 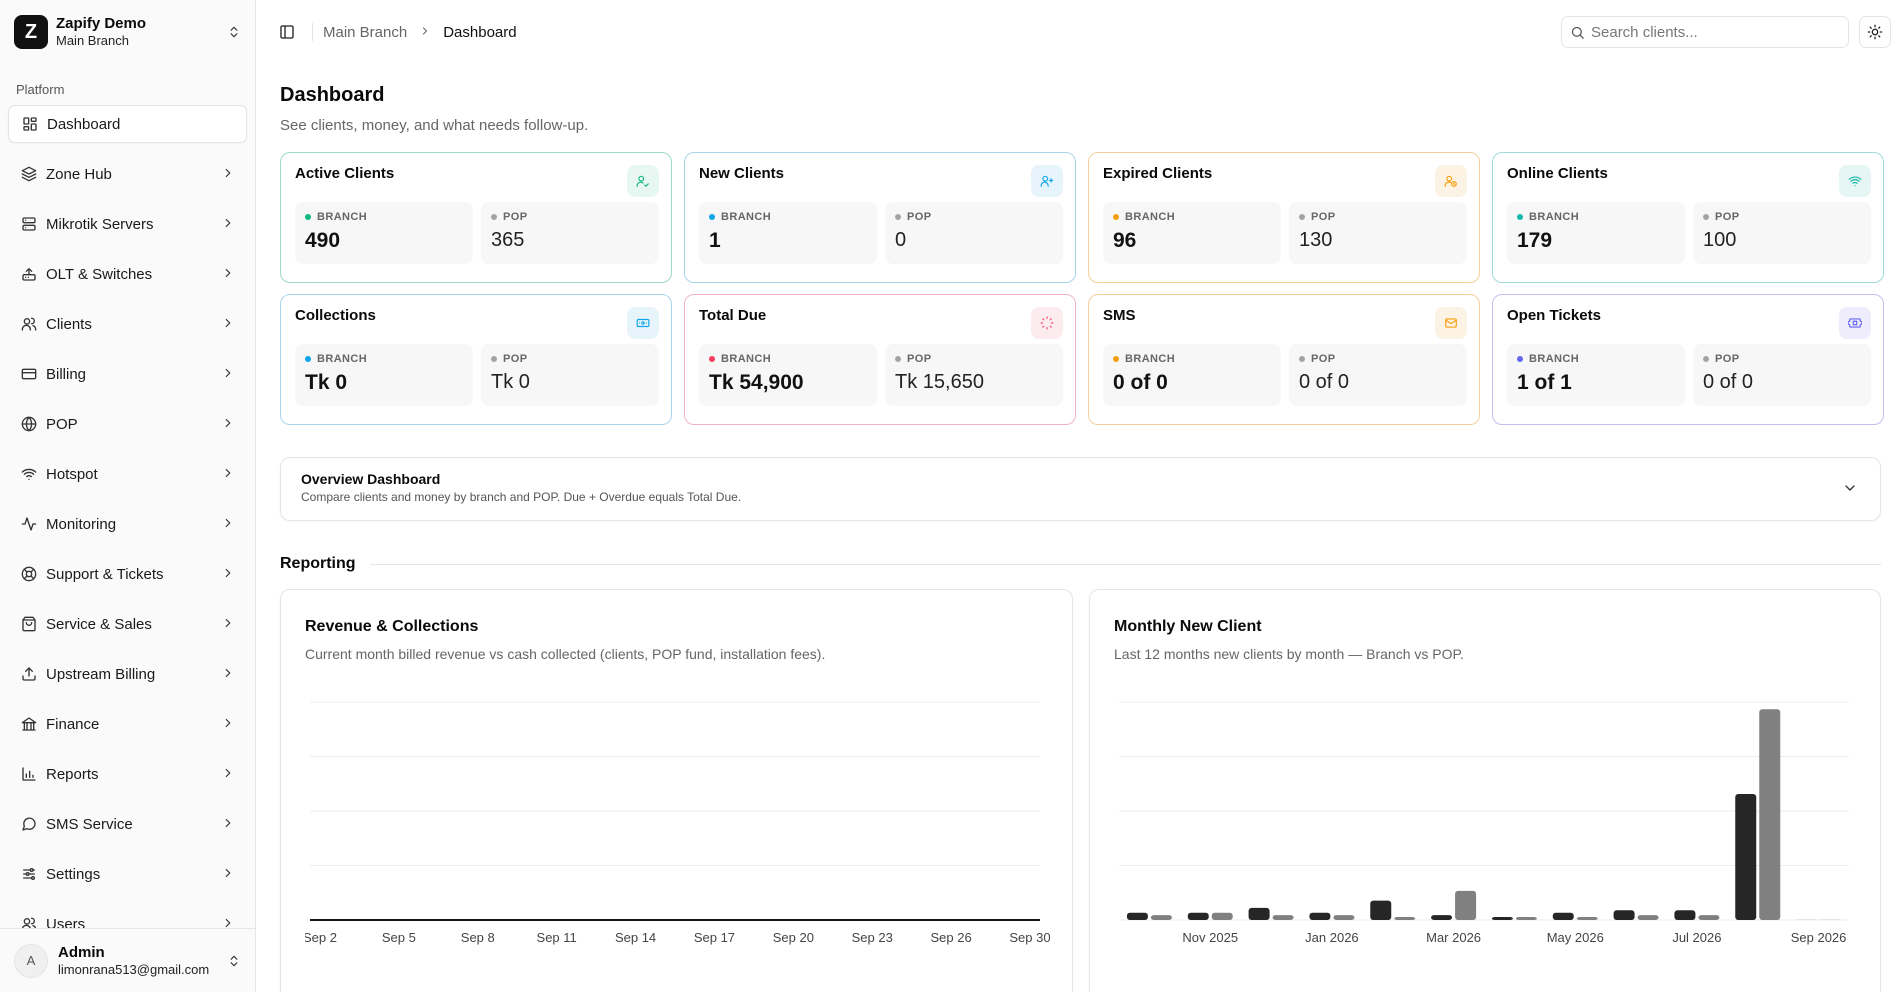 I want to click on sidebar-item-dashboard: Dashboard, so click(x=127, y=124).